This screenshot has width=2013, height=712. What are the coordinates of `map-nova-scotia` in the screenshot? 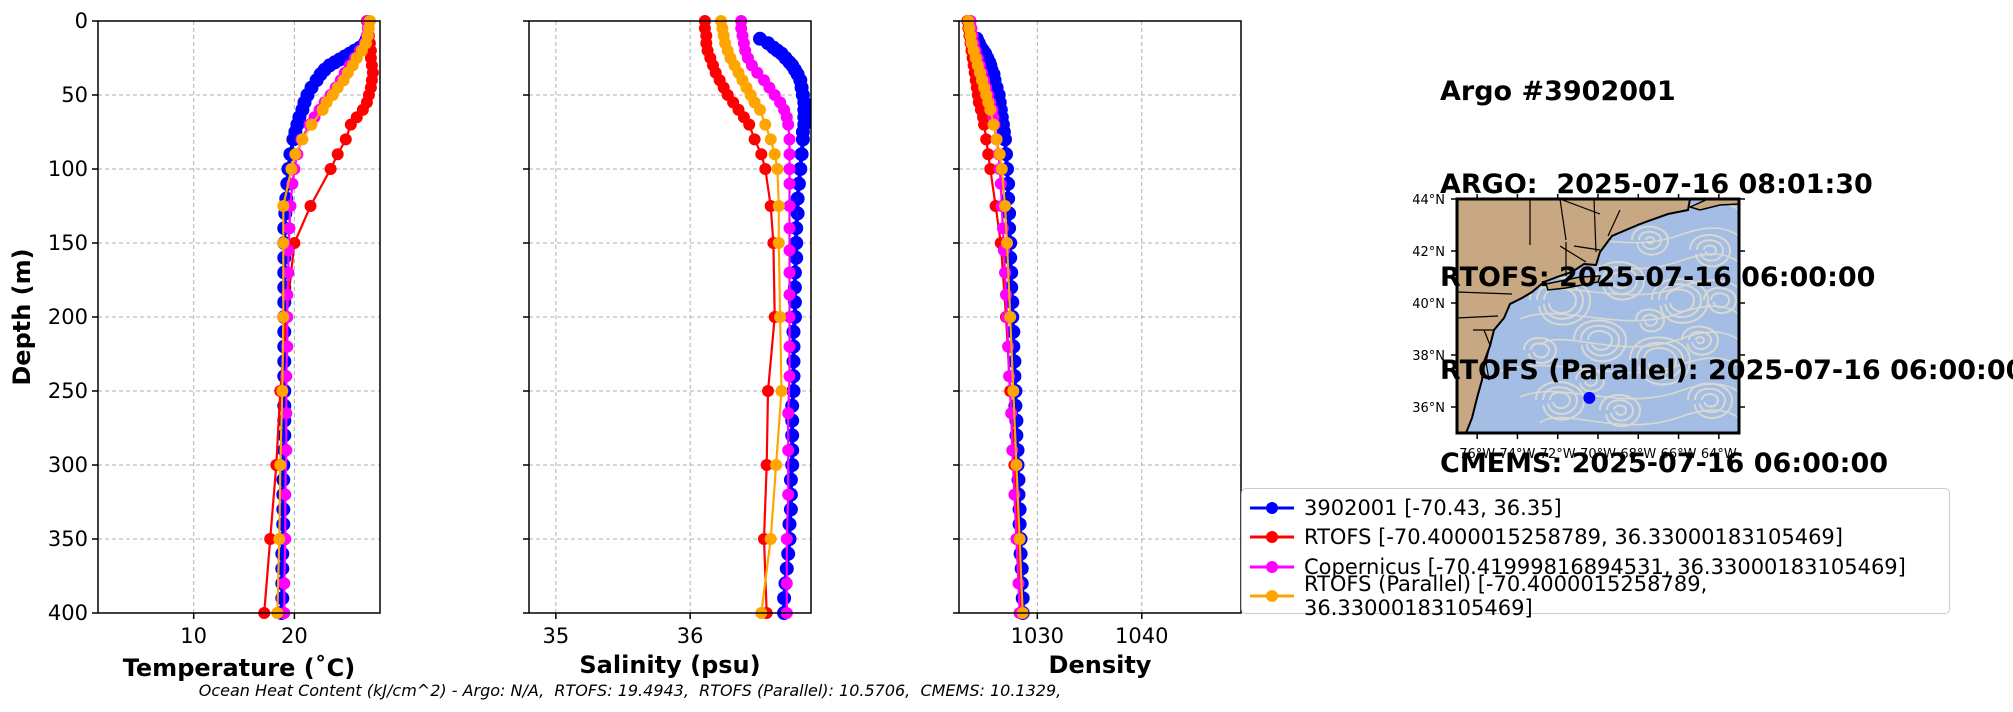 It's located at (1713, 205).